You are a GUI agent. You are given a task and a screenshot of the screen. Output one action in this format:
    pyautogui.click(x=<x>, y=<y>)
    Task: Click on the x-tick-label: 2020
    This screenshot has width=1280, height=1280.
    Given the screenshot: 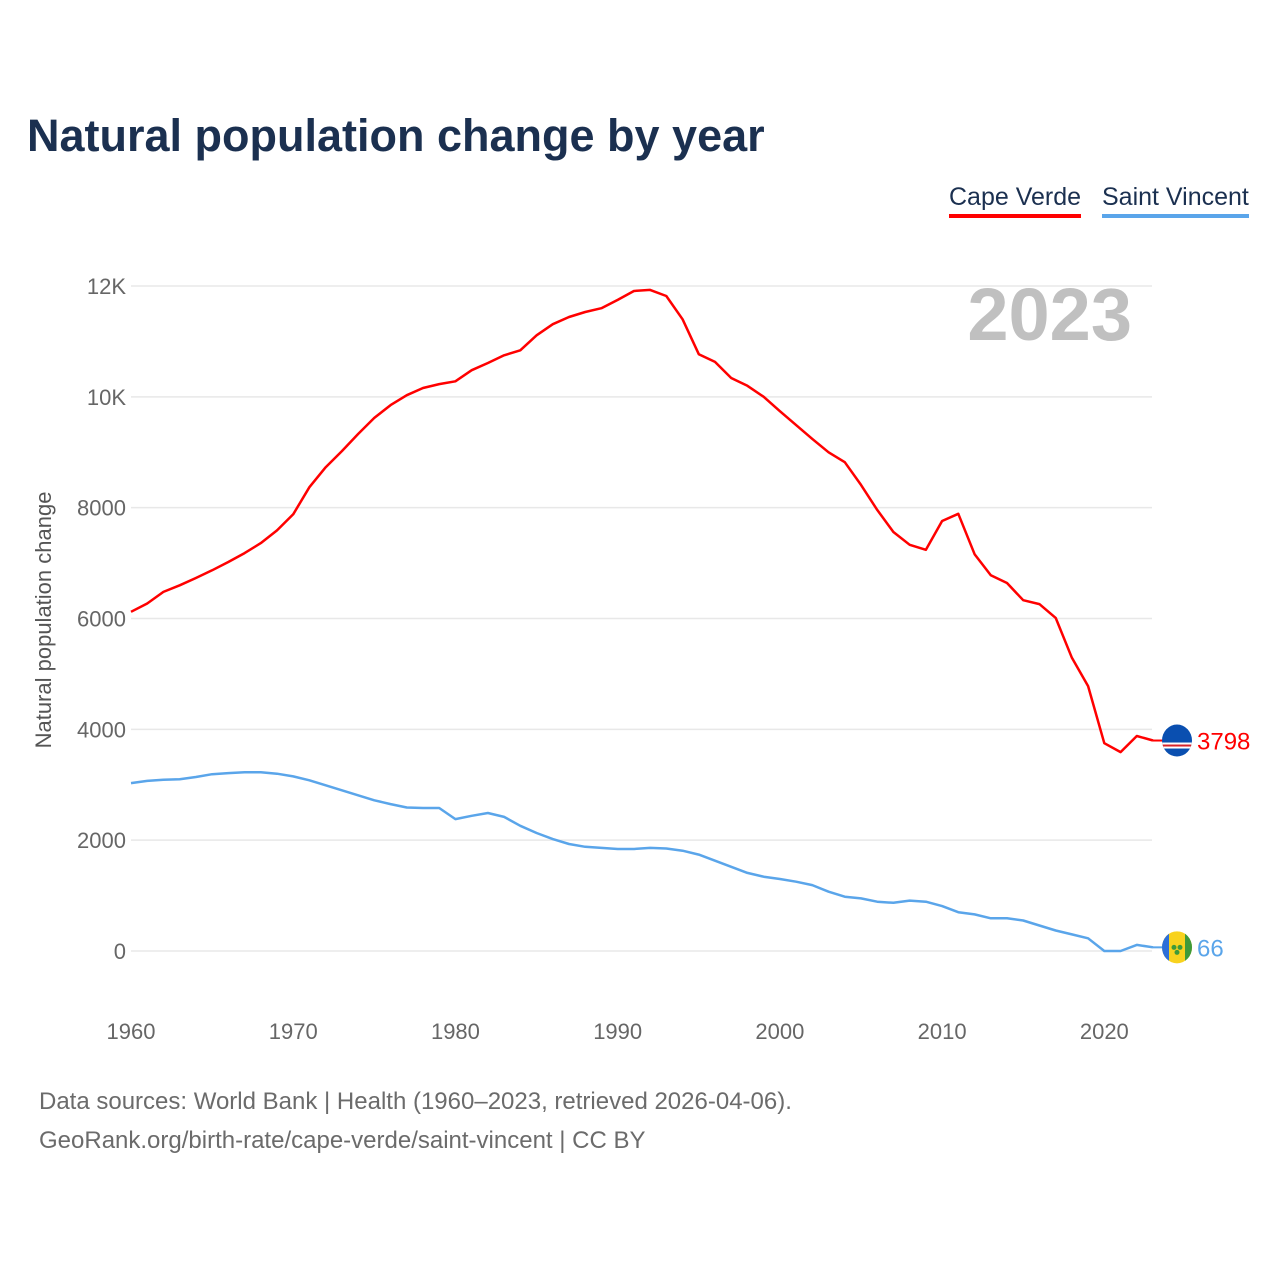 What is the action you would take?
    pyautogui.click(x=1104, y=1031)
    